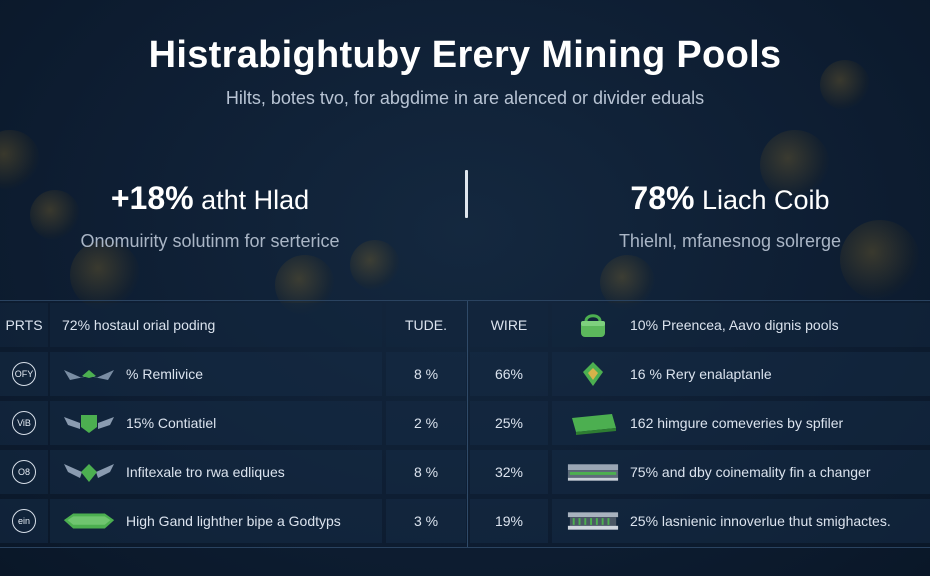  I want to click on gem-icon, so click(593, 374).